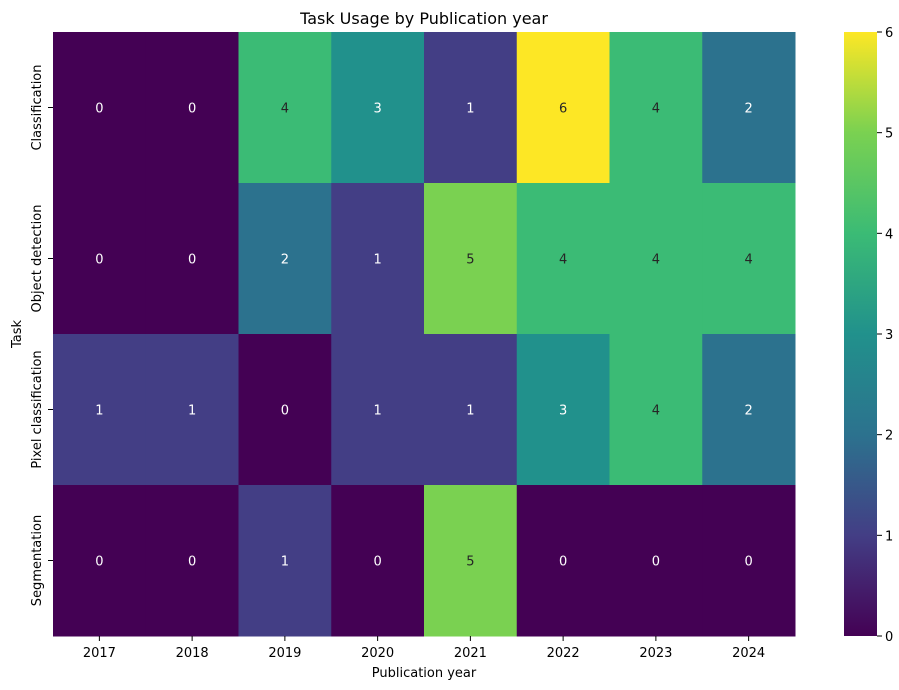  I want to click on x-tick-label: 2019, so click(284, 653).